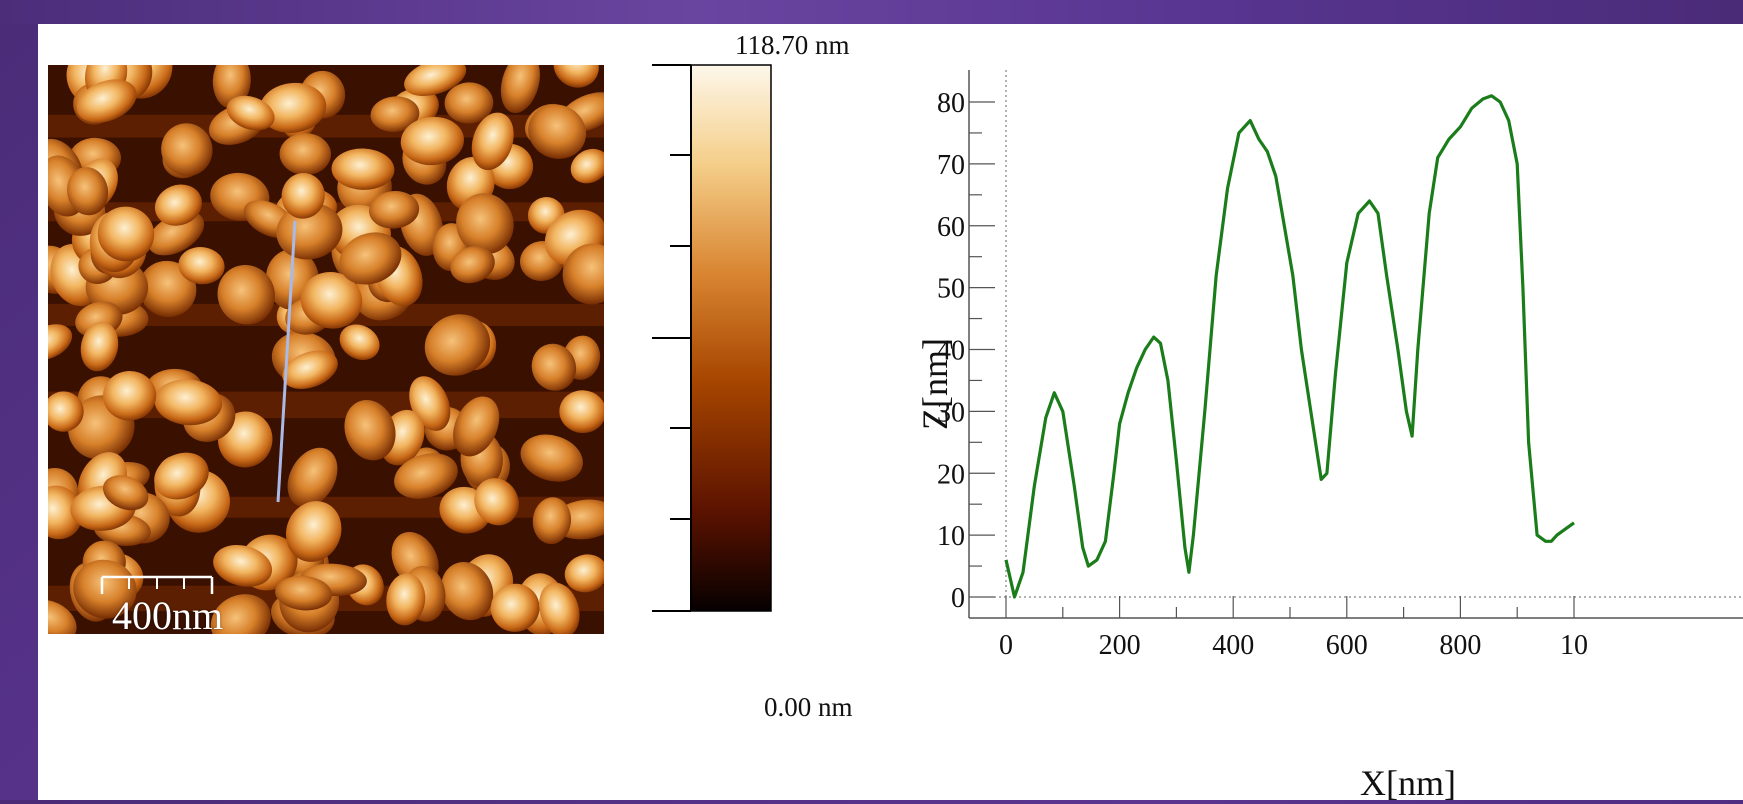  Describe the element at coordinates (951, 165) in the screenshot. I see `y-tick-label: 70` at that location.